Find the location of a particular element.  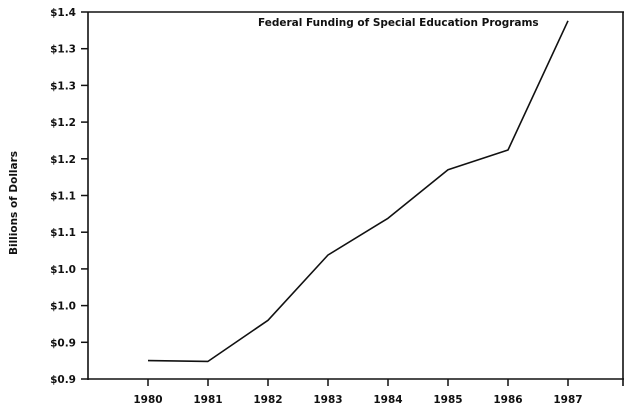

x-tick-label: 1980 is located at coordinates (147, 400).